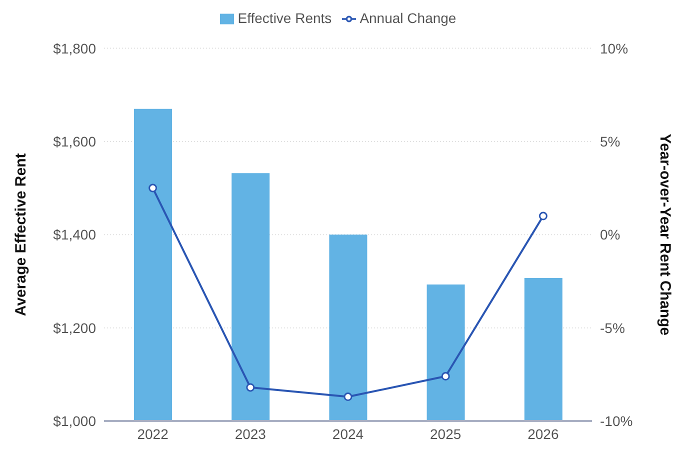 This screenshot has height=463, width=688. Describe the element at coordinates (74, 234) in the screenshot. I see `y-tick-label: $1,400` at that location.